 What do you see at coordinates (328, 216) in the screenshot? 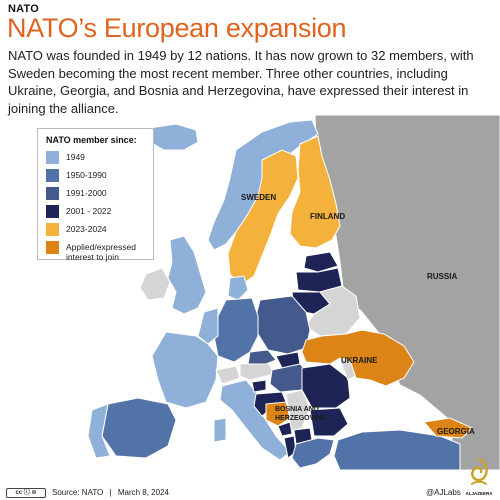
I see `label-finland: FINLAND` at bounding box center [328, 216].